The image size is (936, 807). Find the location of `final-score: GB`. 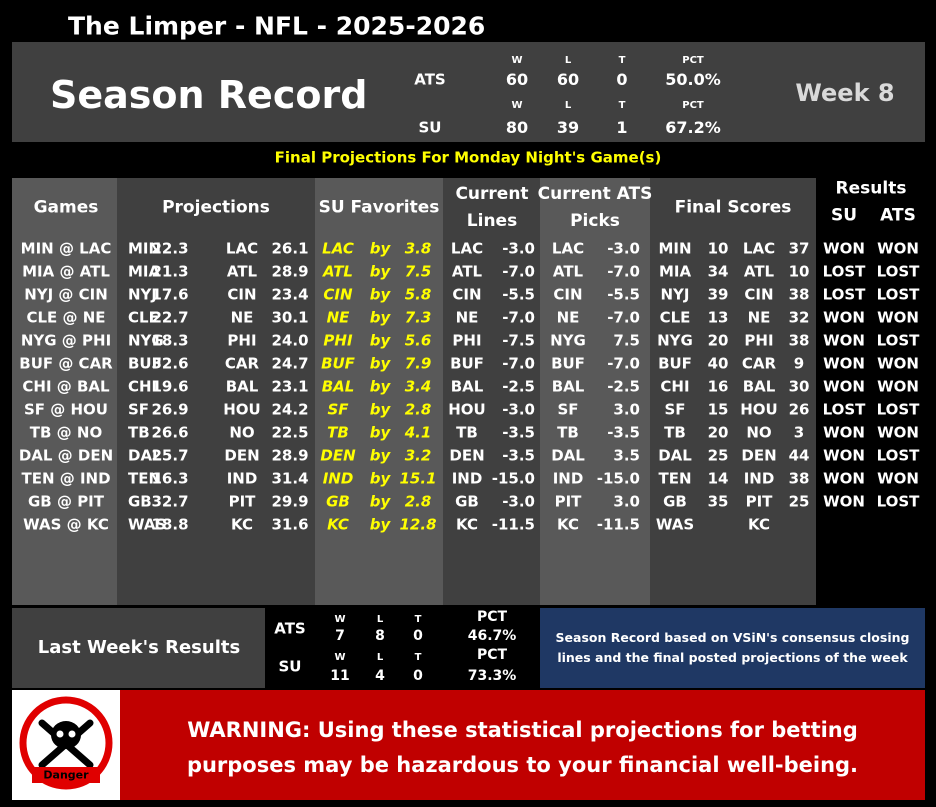

final-score: GB is located at coordinates (675, 501).